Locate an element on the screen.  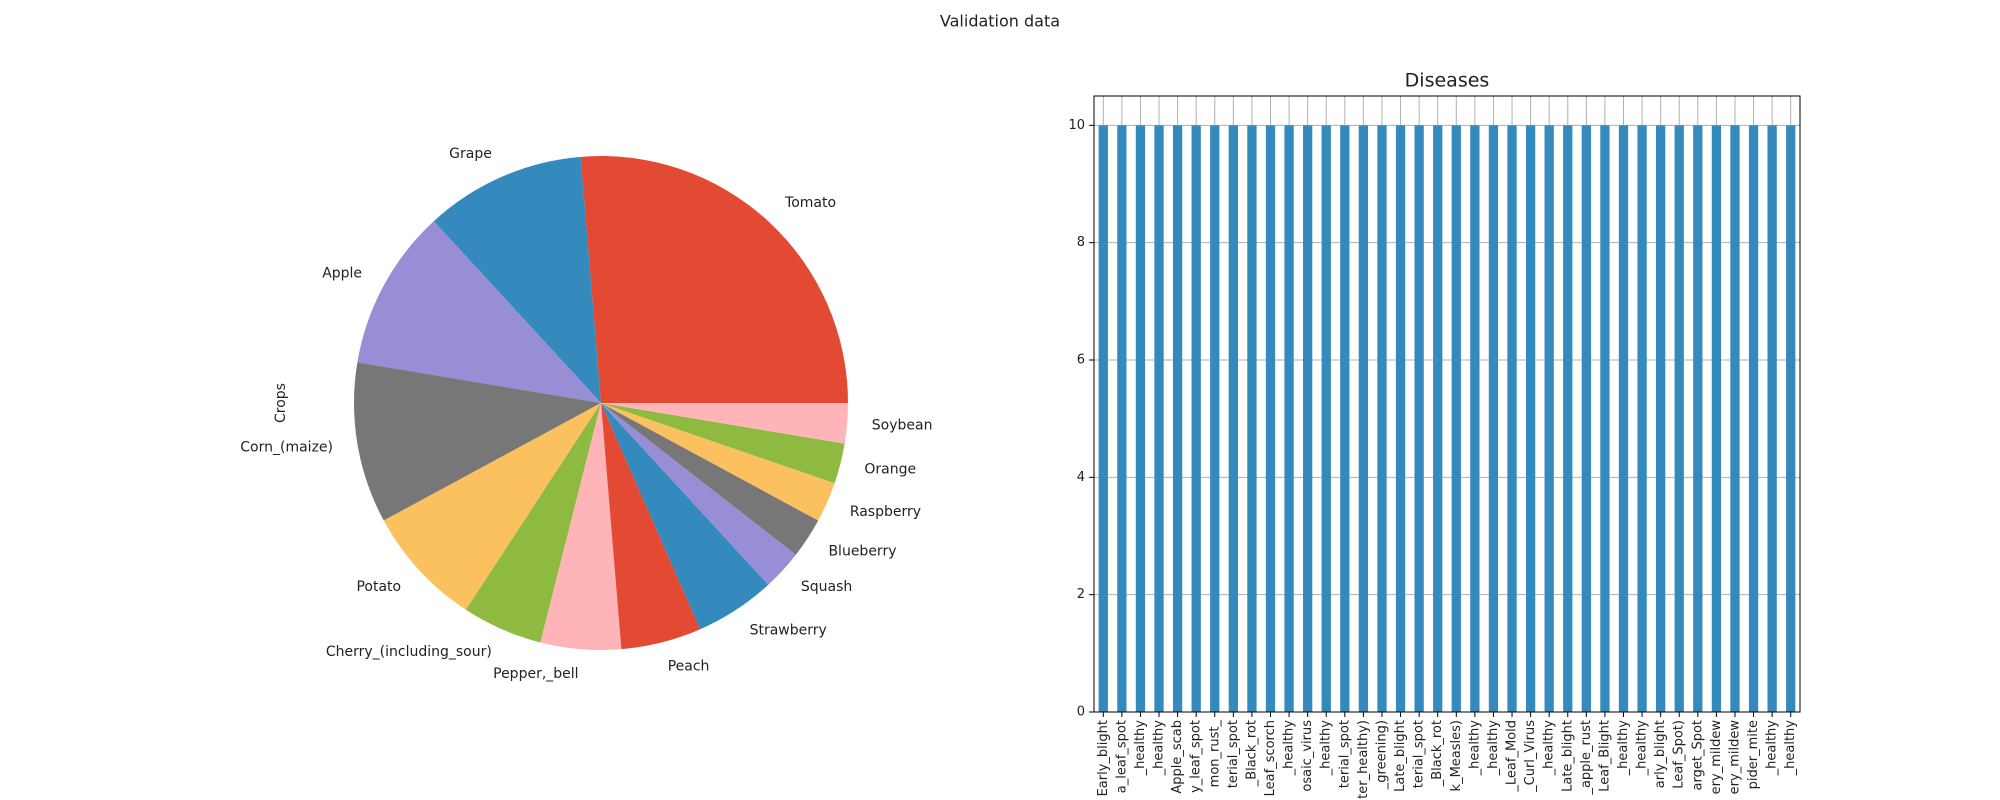
slice-label: Squash is located at coordinates (826, 587).